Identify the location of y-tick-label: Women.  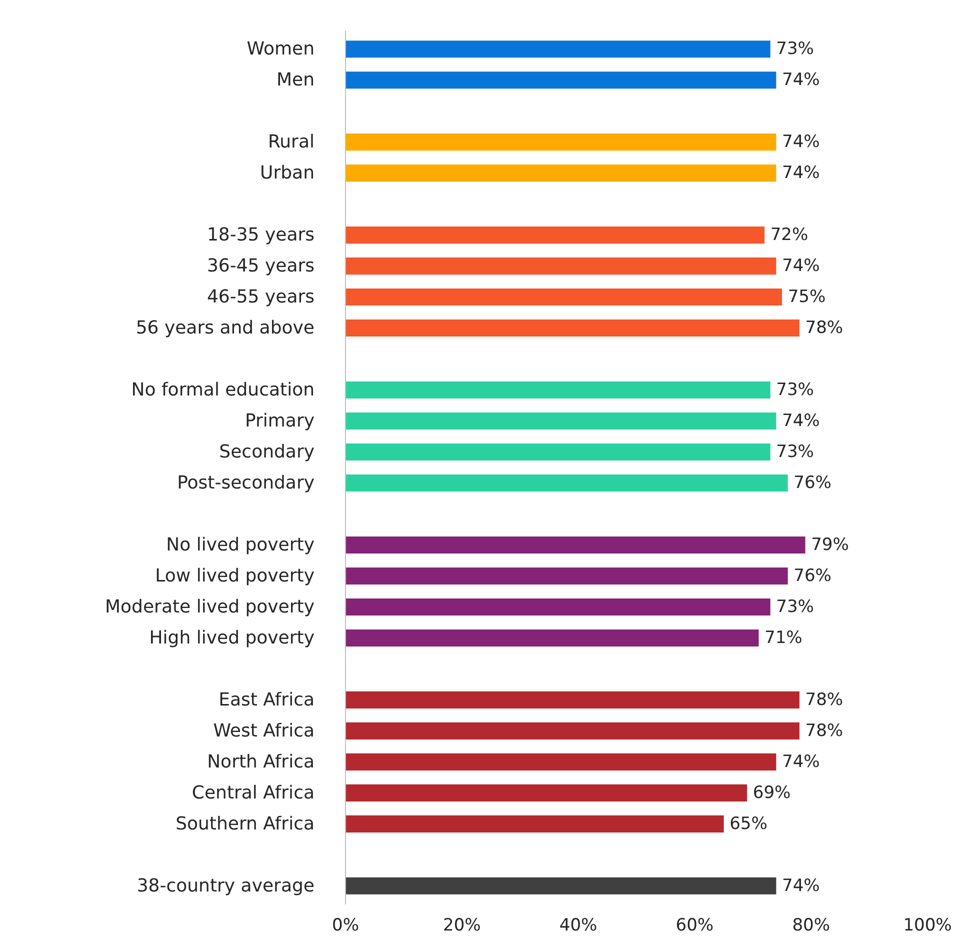
(280, 49).